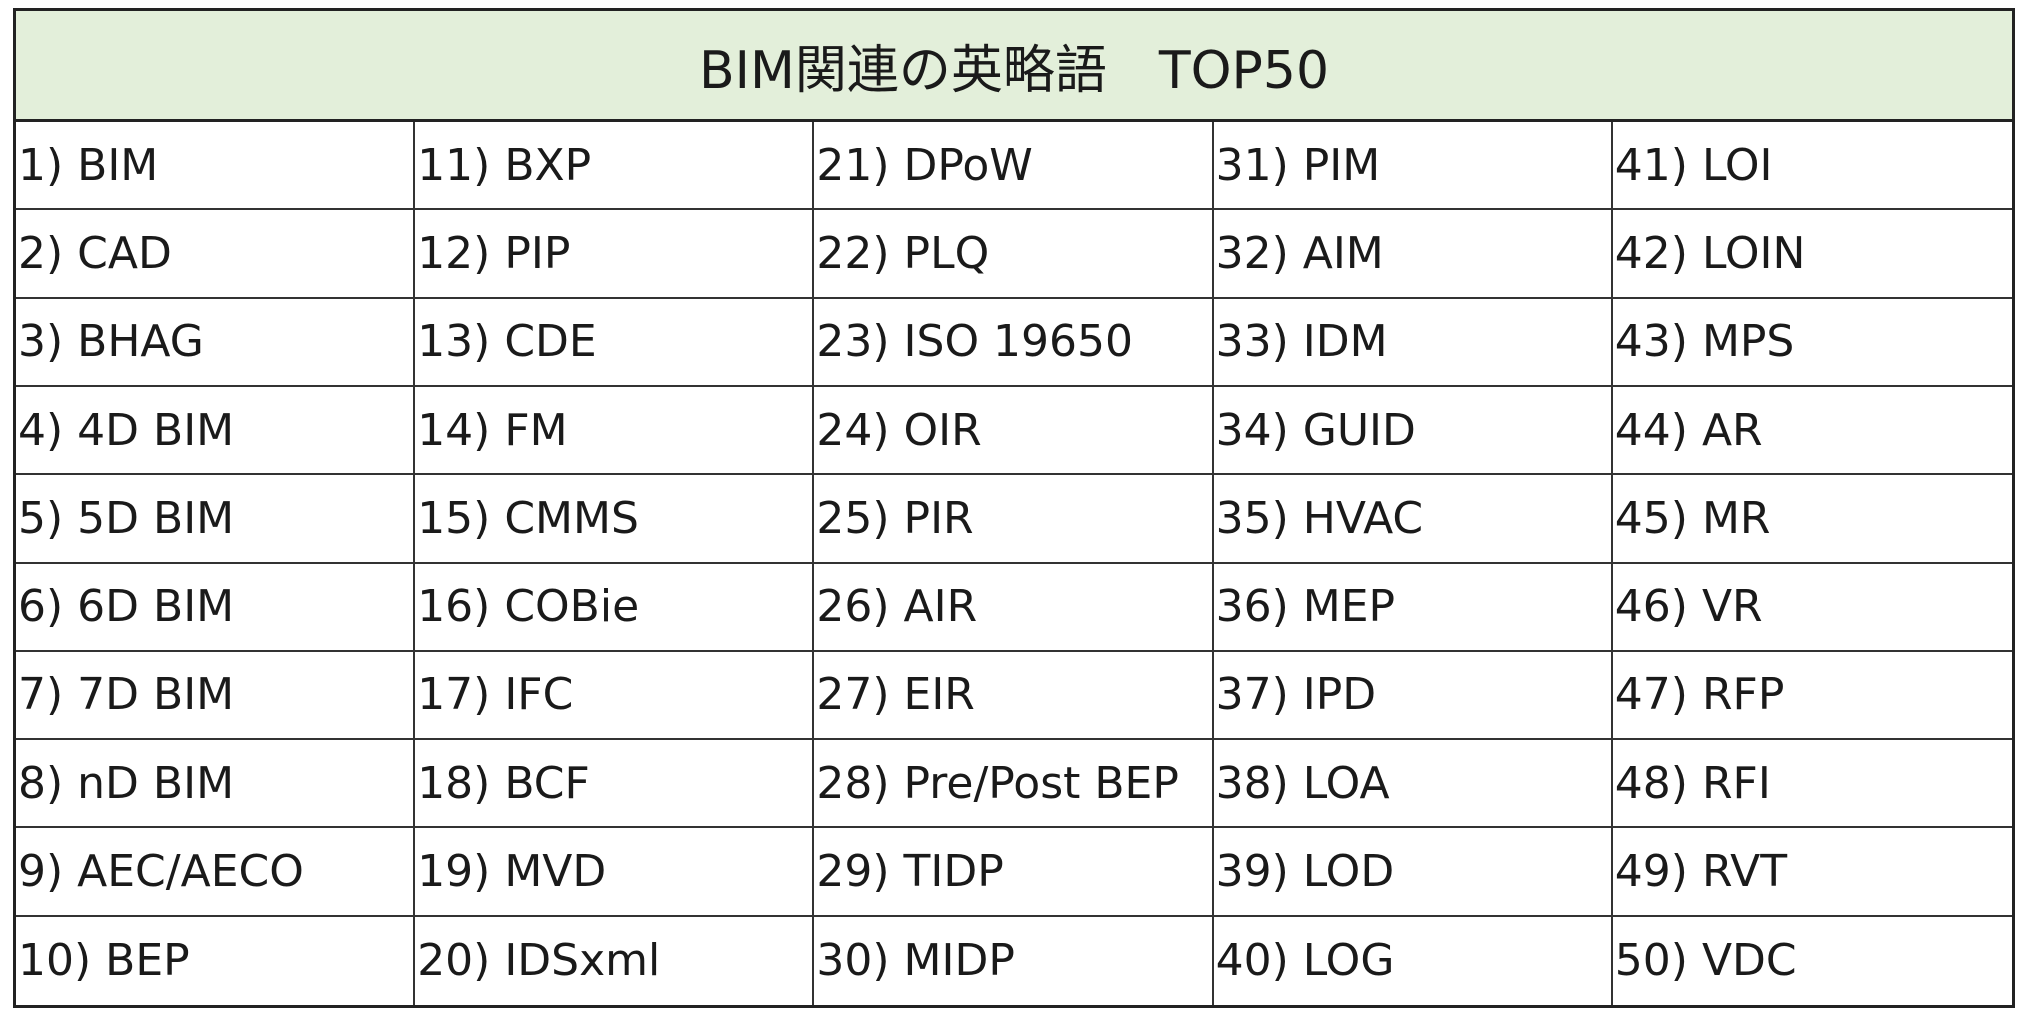 The width and height of the screenshot is (2029, 1020). I want to click on table-cell: 36) MEP, so click(1413, 607).